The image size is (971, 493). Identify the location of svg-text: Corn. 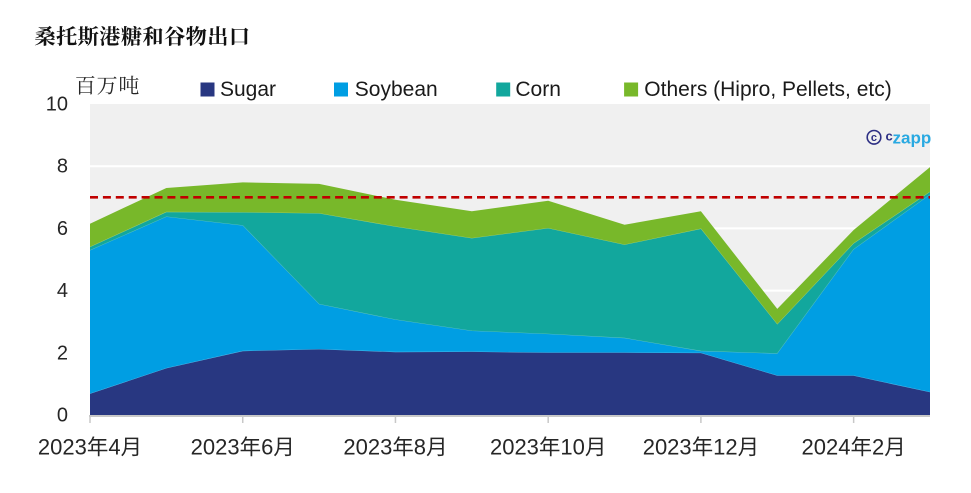
(538, 89).